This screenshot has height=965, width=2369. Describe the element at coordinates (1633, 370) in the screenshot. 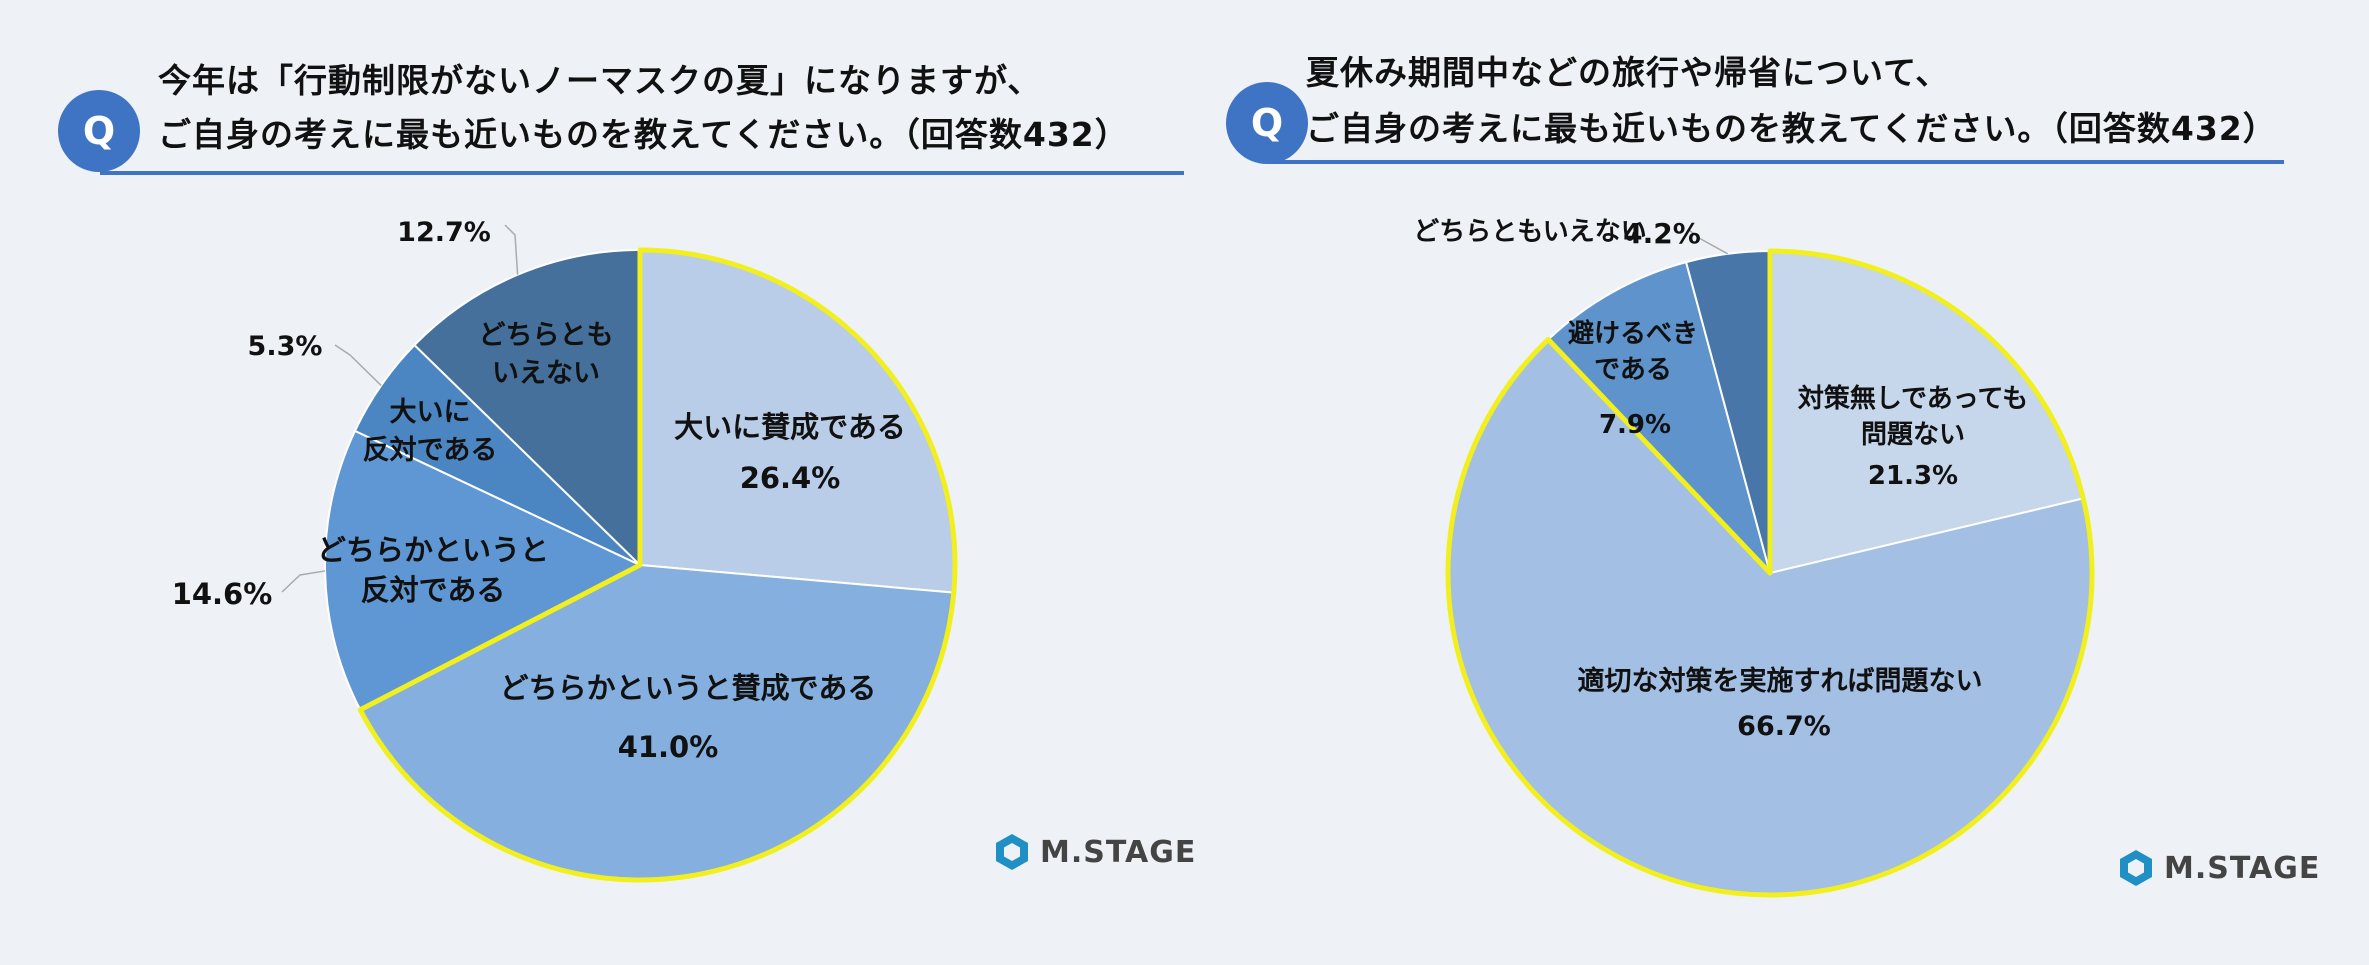

I see `slice-label: である` at that location.